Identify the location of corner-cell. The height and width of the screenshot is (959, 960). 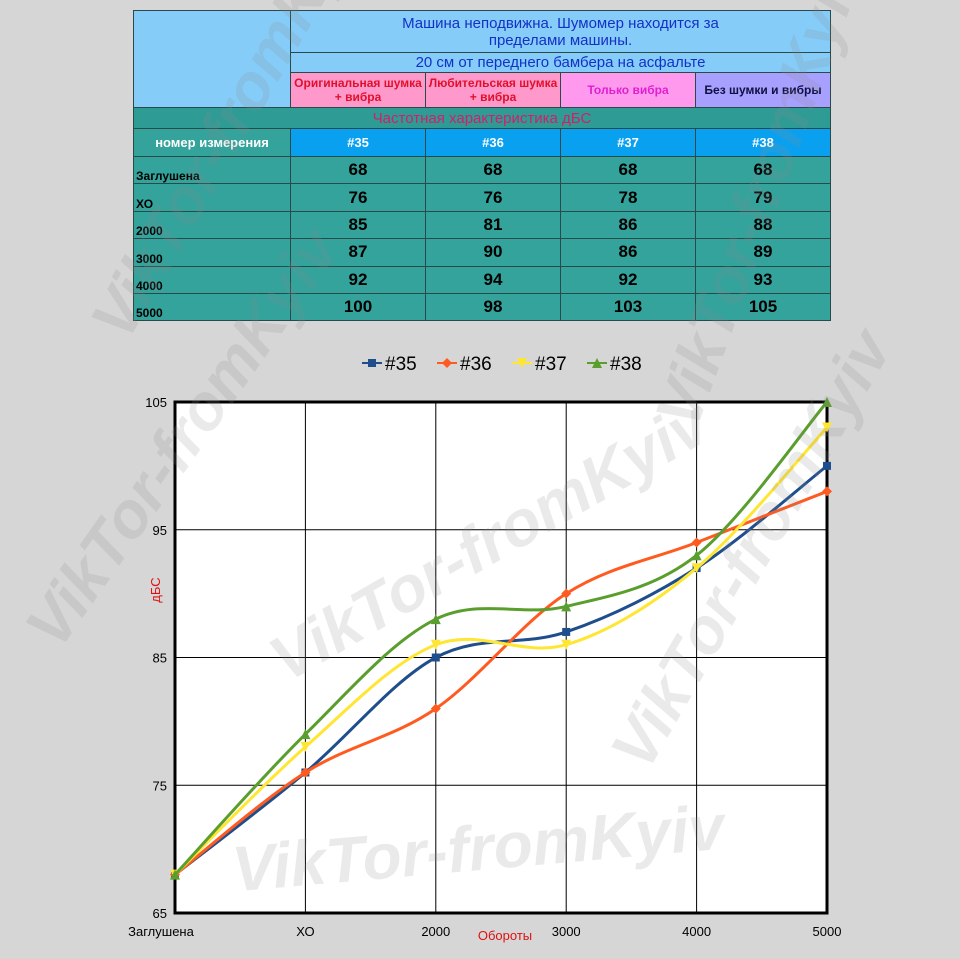
(212, 59).